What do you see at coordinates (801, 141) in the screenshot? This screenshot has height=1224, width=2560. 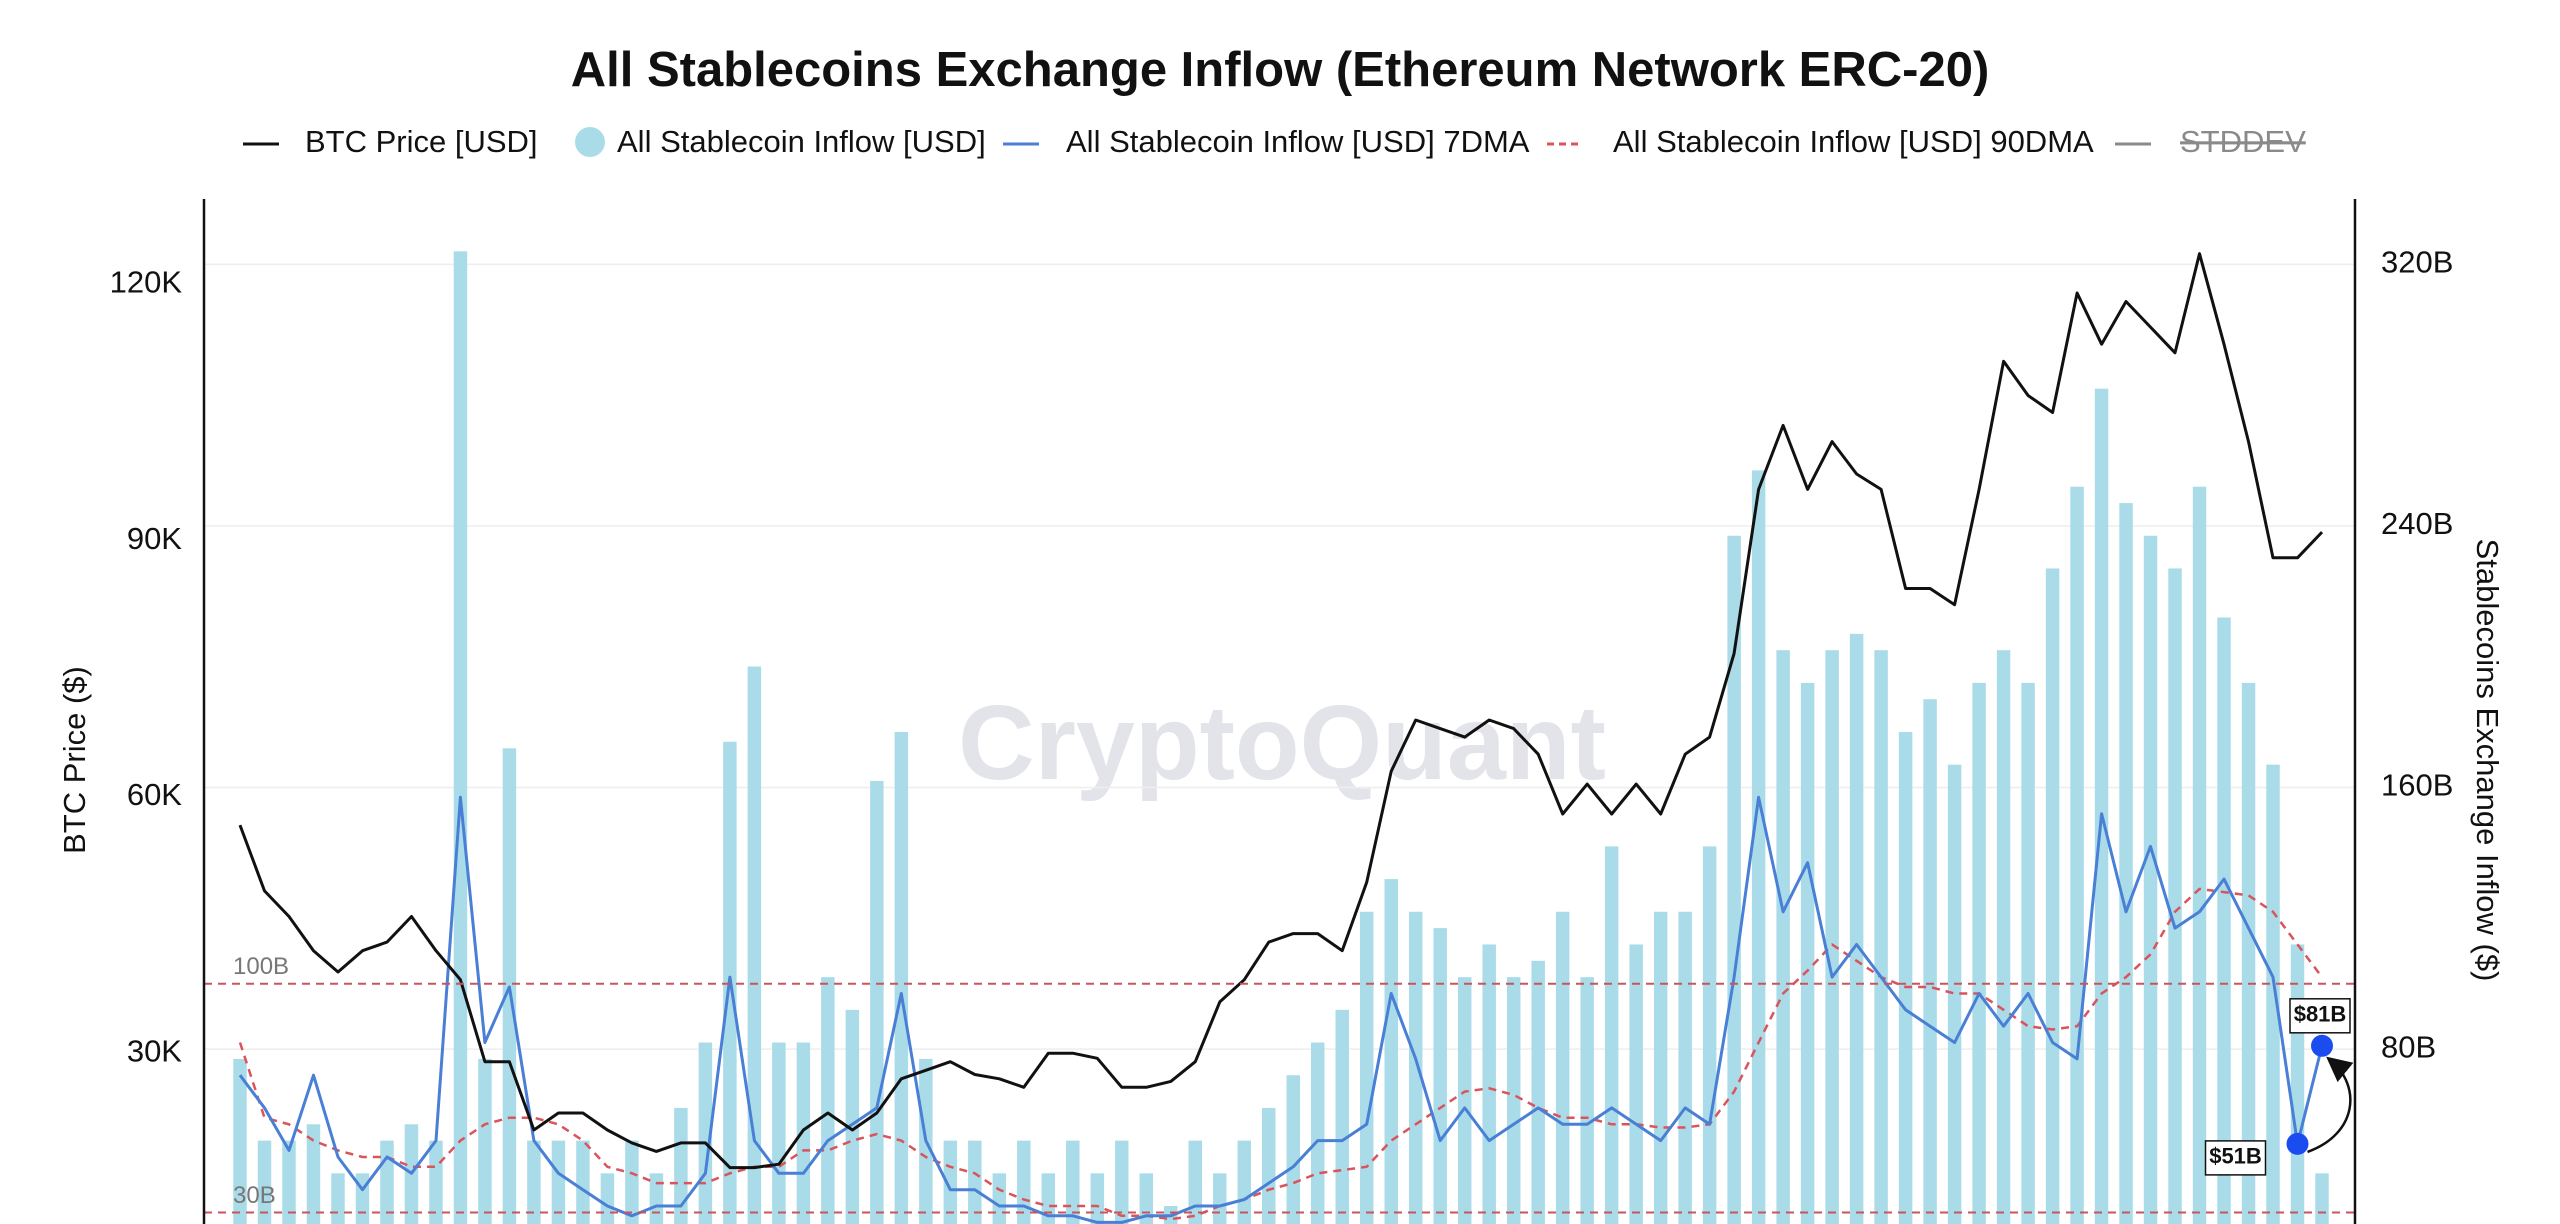 I see `legend-label: All Stablecoin Inflow [USD]` at bounding box center [801, 141].